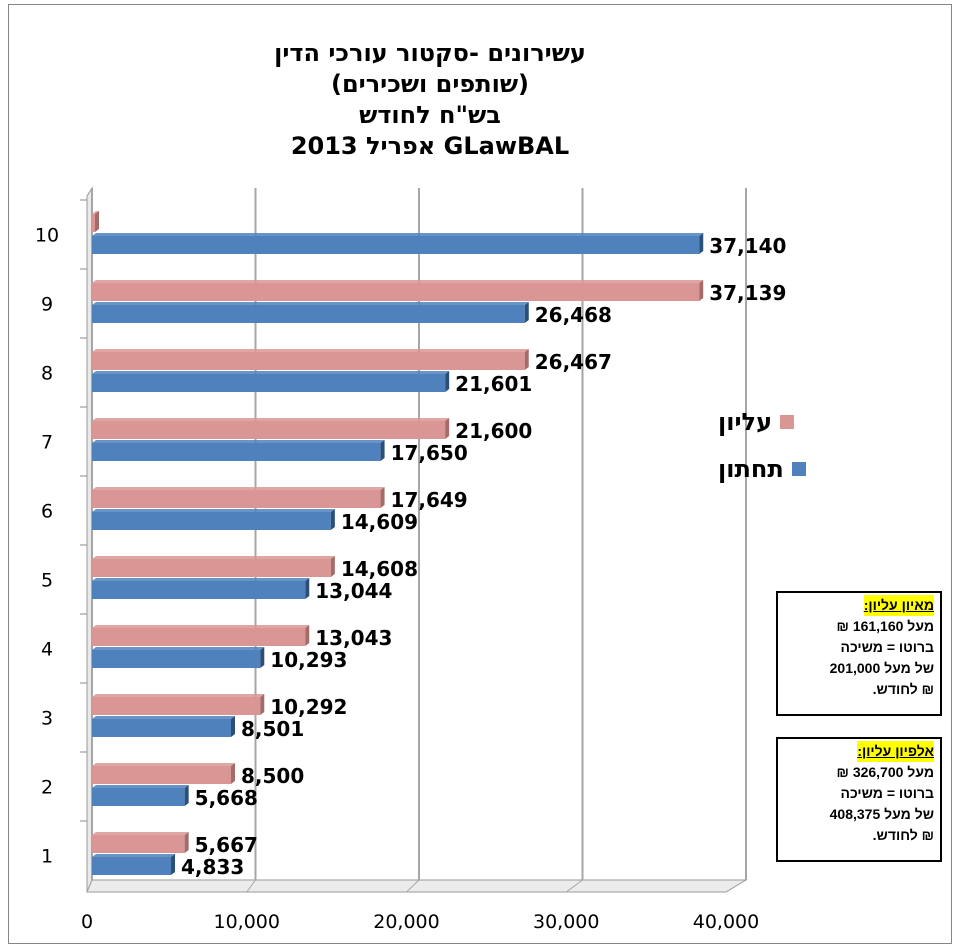  What do you see at coordinates (747, 293) in the screenshot?
I see `data-label: 37,139` at bounding box center [747, 293].